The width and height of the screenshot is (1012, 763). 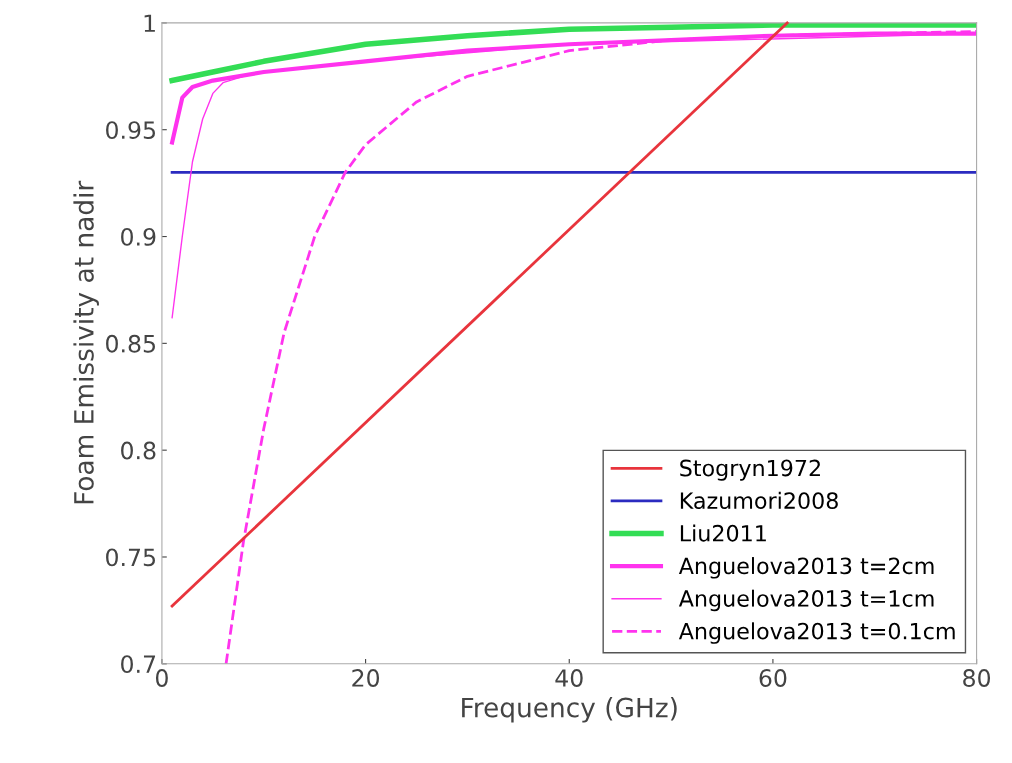 What do you see at coordinates (138, 664) in the screenshot?
I see `y-tick-label: 0.7` at bounding box center [138, 664].